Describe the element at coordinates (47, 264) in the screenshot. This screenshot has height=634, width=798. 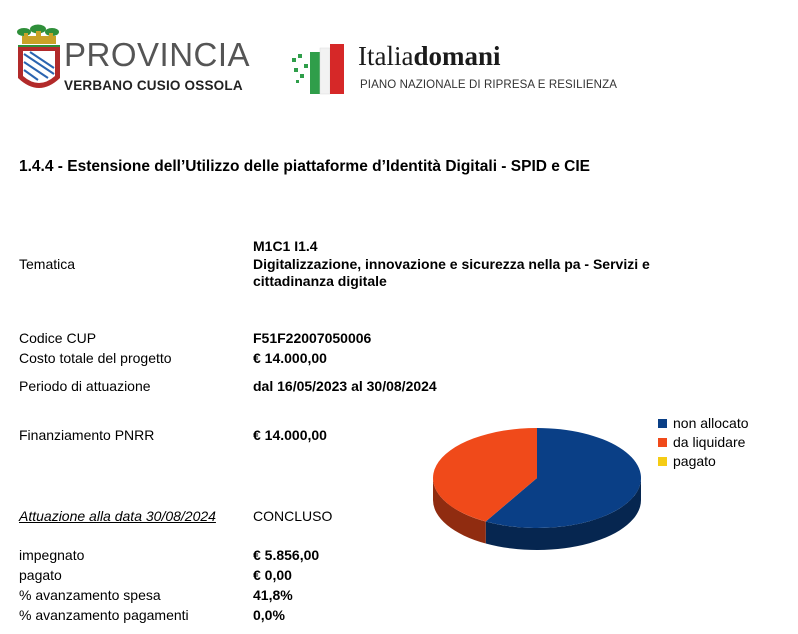
I see `tematica-label: Tematica` at that location.